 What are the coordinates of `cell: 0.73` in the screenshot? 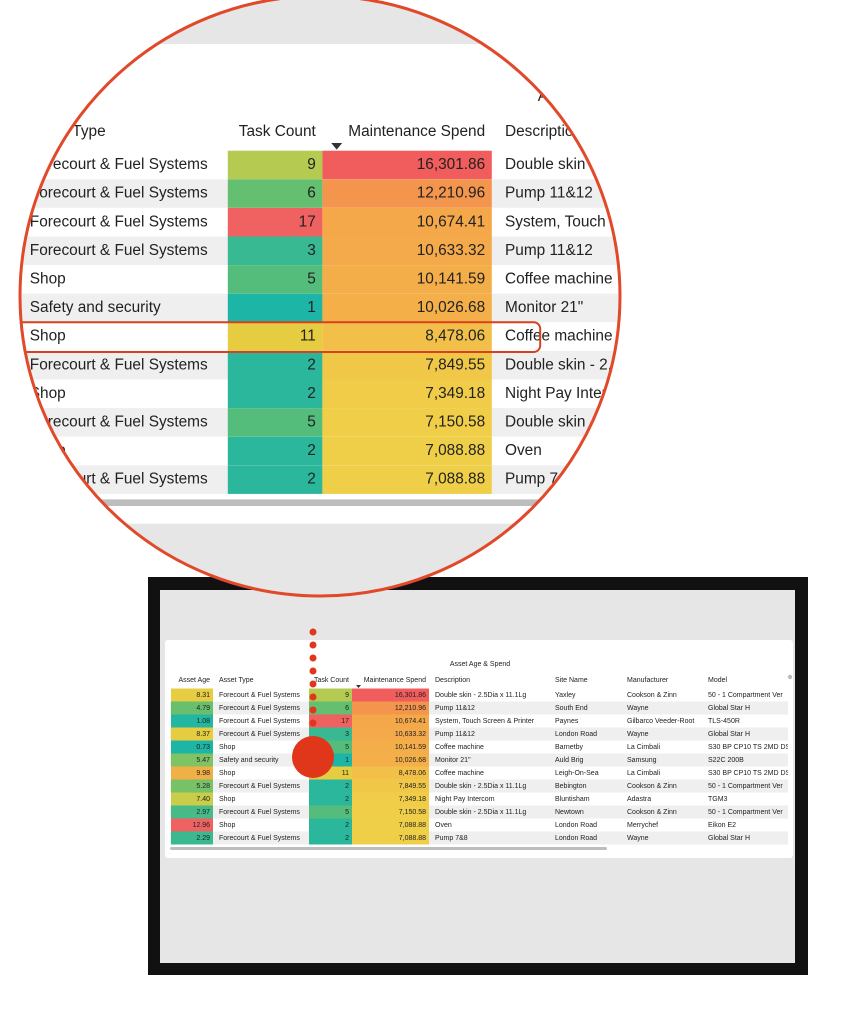 It's located at (203, 747).